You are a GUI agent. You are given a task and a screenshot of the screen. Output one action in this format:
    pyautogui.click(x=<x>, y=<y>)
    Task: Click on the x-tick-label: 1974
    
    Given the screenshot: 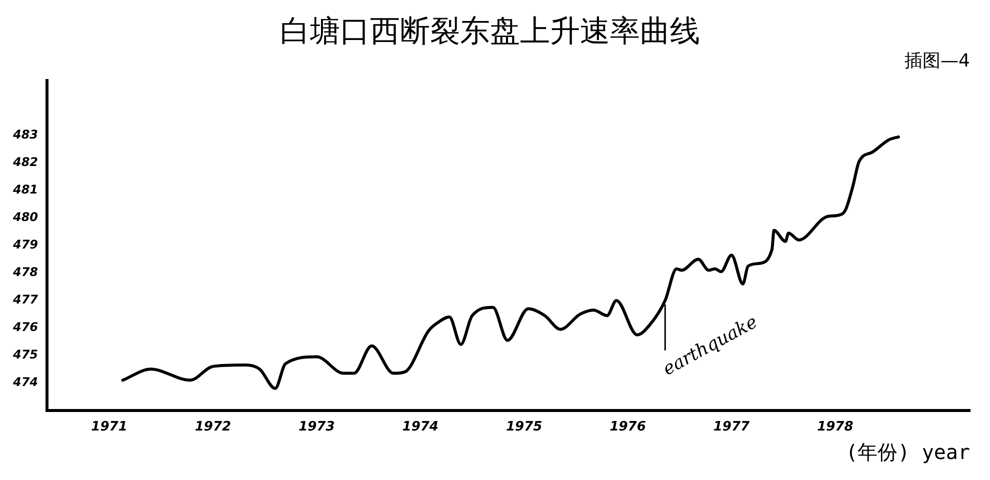 What is the action you would take?
    pyautogui.click(x=420, y=427)
    